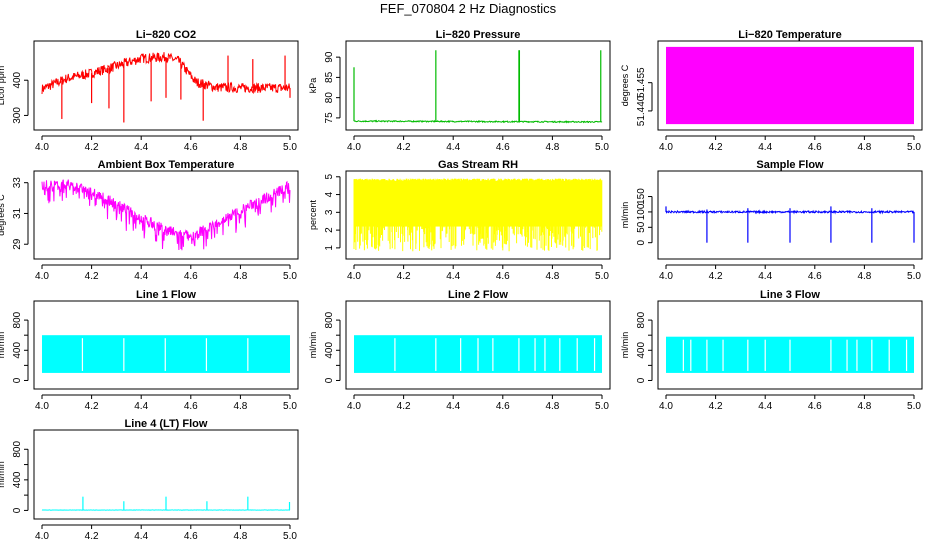 This screenshot has width=936, height=540. I want to click on y-axis: 75 80 85 90 kPa, so click(324, 87).